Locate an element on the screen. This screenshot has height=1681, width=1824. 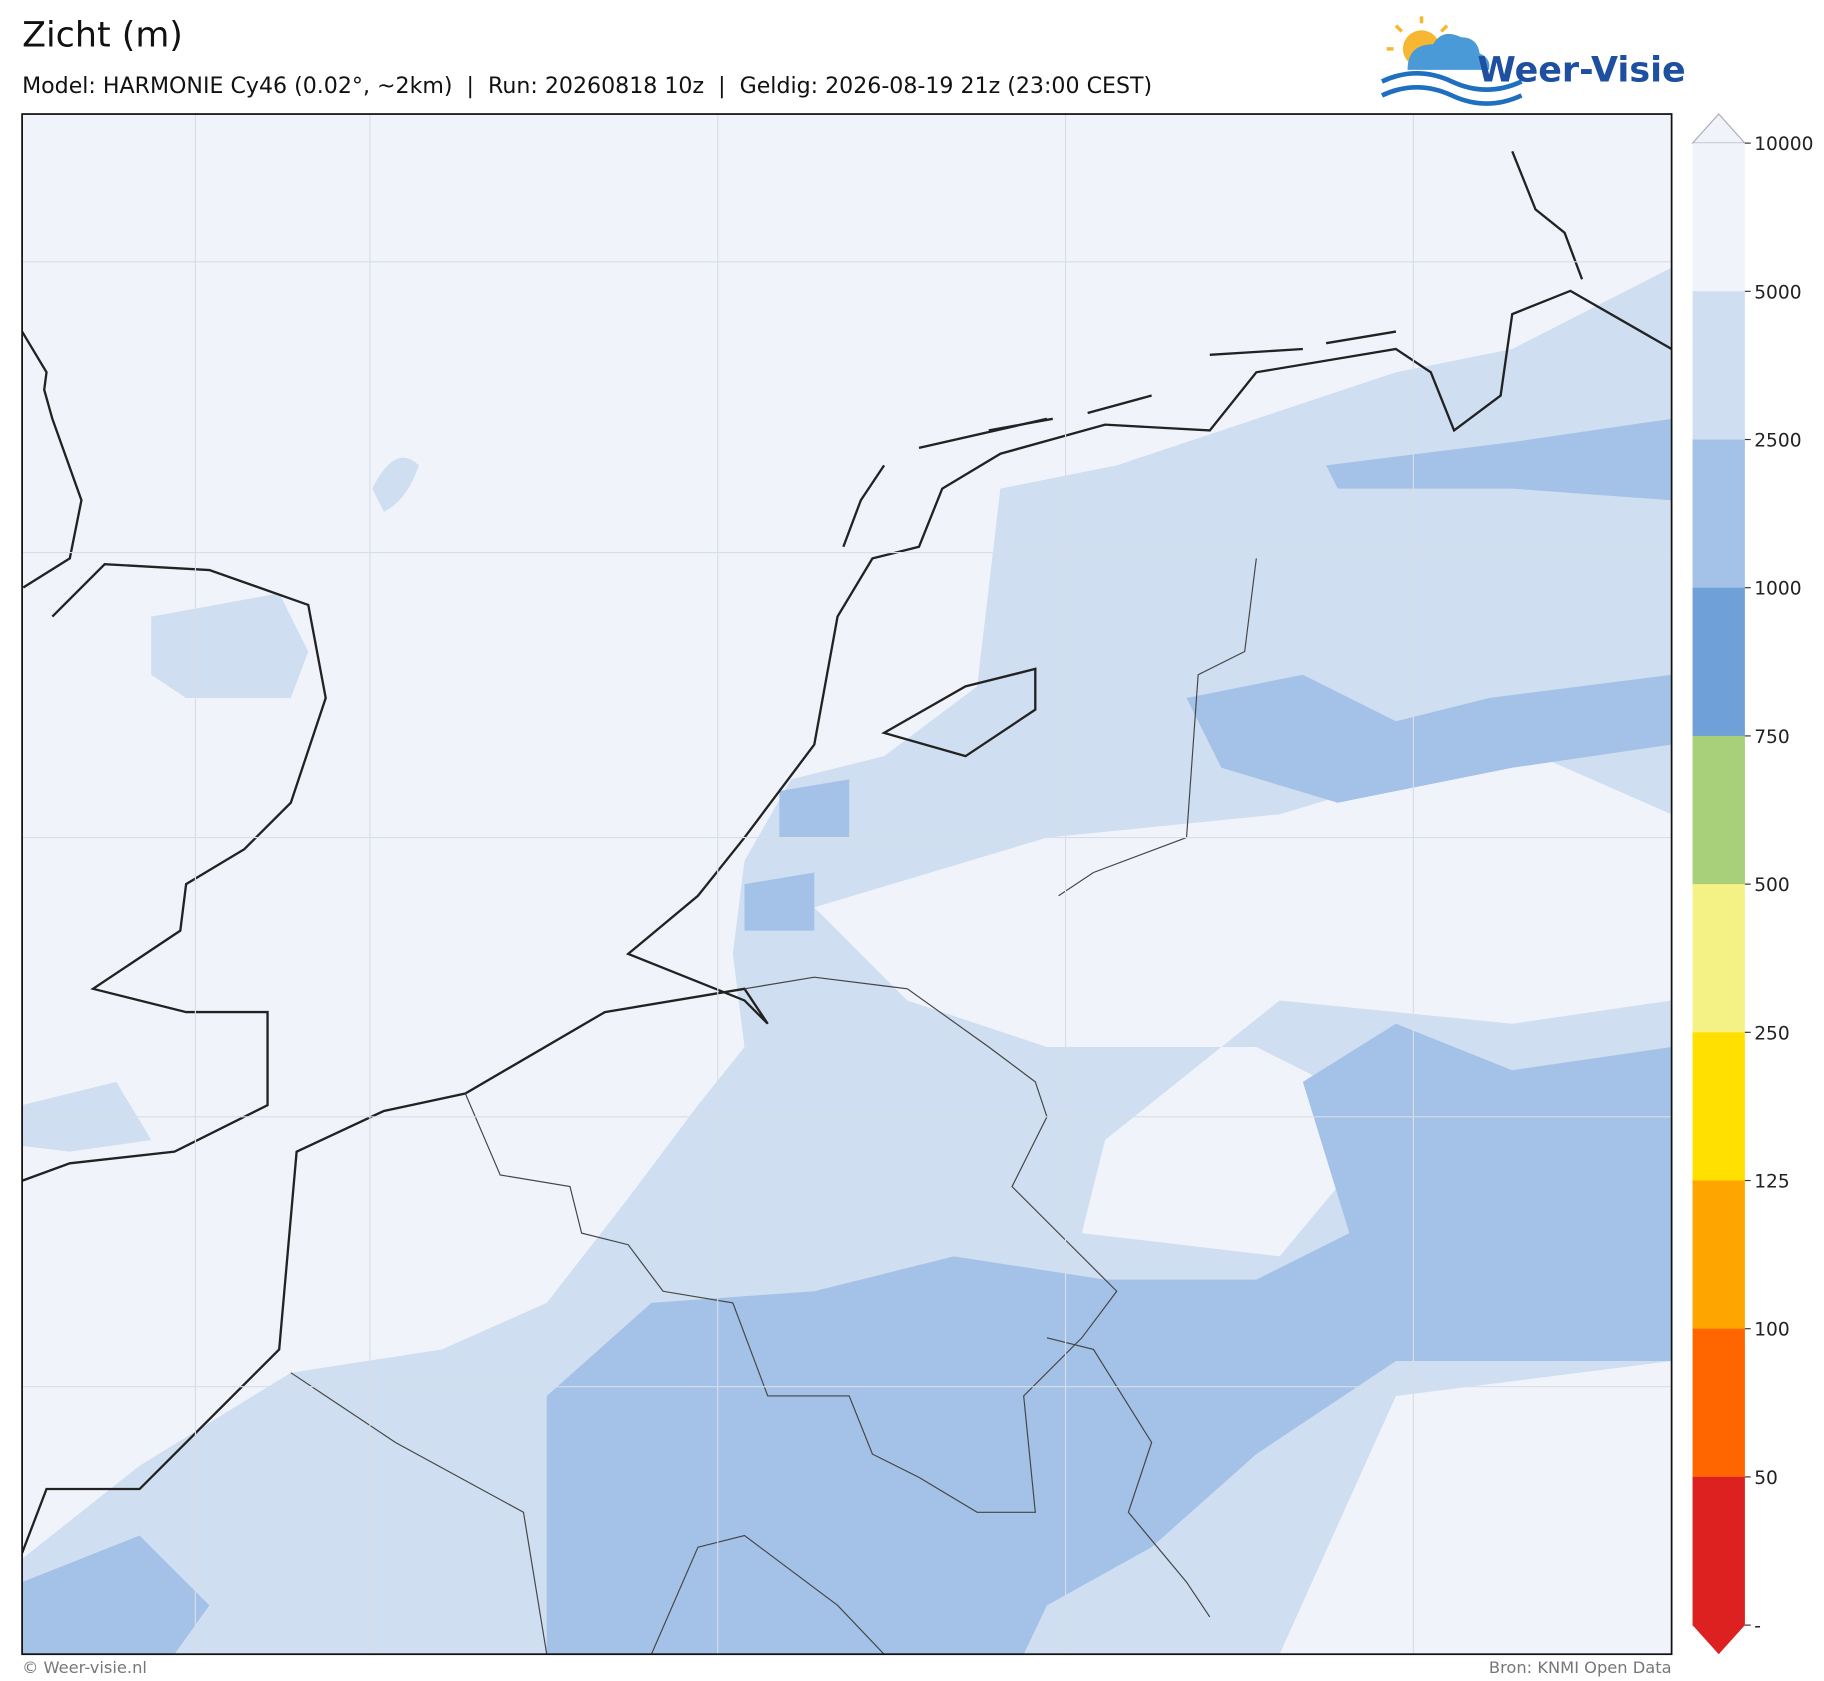
colorbar-label: 250 is located at coordinates (1772, 1033).